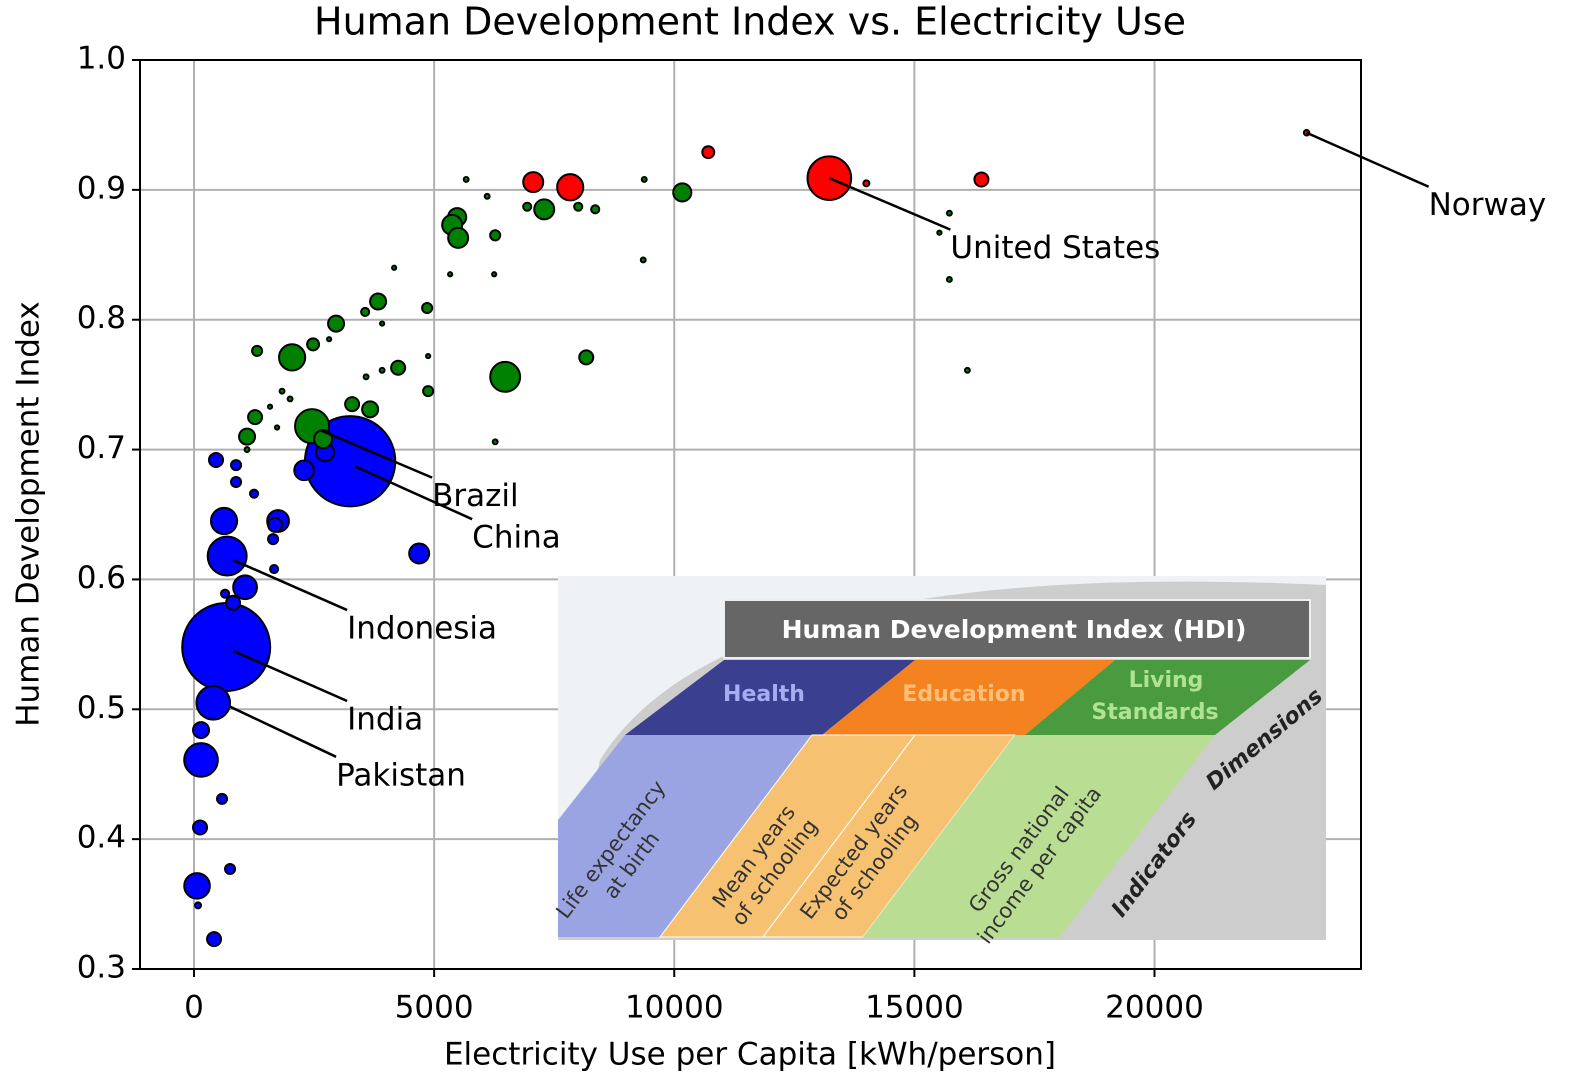  I want to click on y-tick-label: 1.0, so click(101, 59).